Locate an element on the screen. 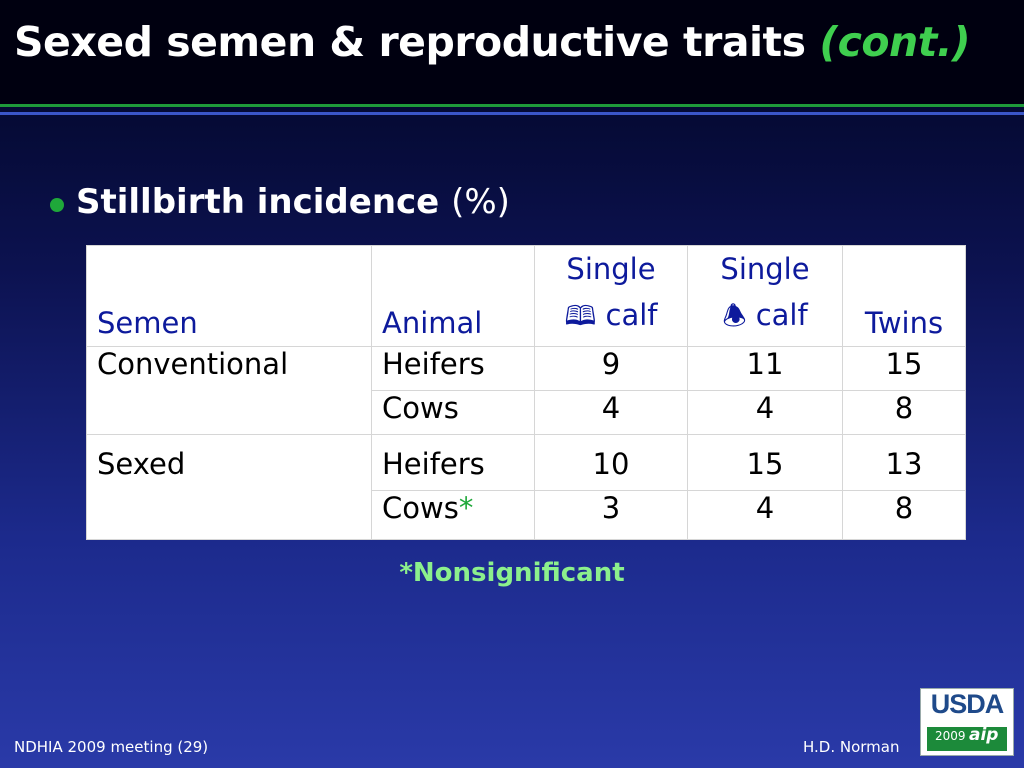  title-cont: (cont.) is located at coordinates (895, 42).